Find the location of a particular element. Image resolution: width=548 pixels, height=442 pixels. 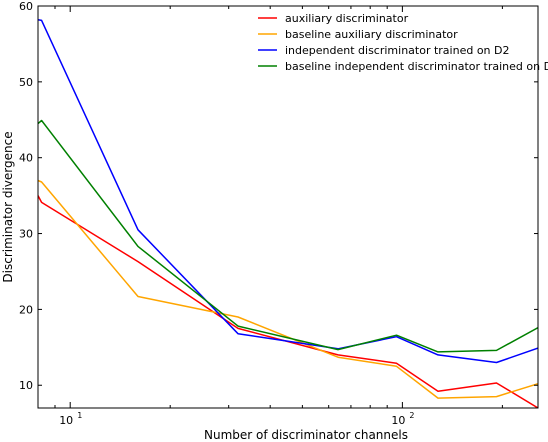

x-tick-exponent: 2 is located at coordinates (411, 415).